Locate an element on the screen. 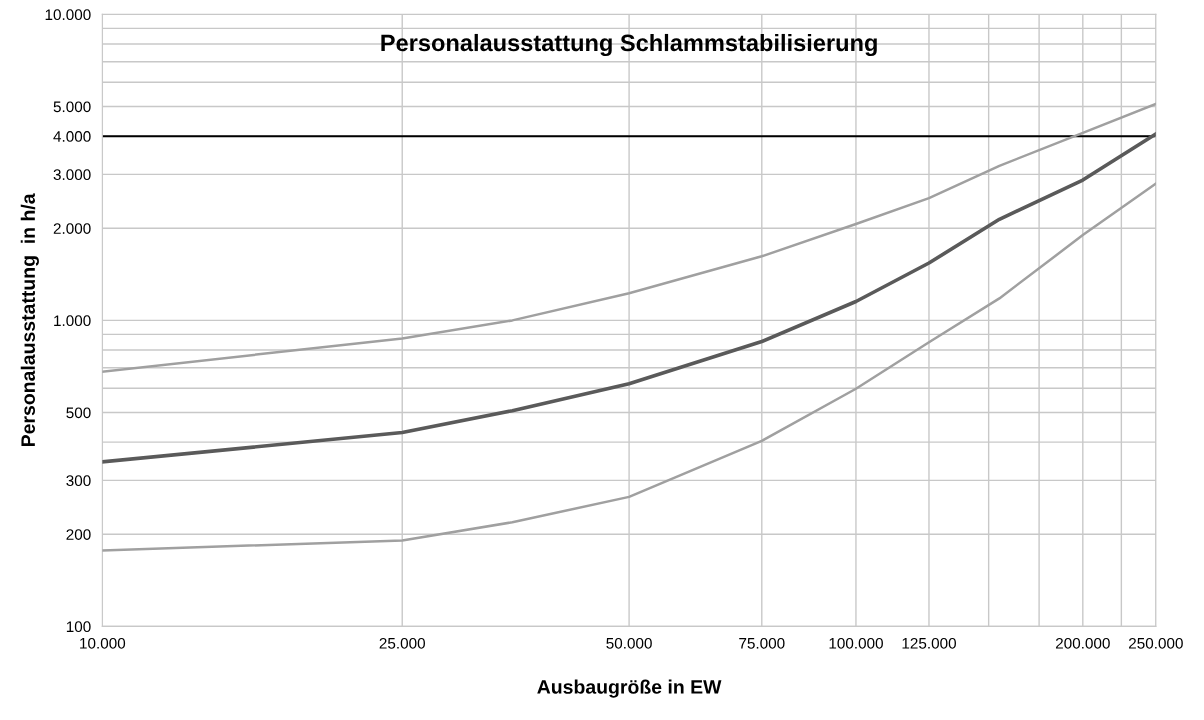  x-tick-label: 25.000 is located at coordinates (402, 643).